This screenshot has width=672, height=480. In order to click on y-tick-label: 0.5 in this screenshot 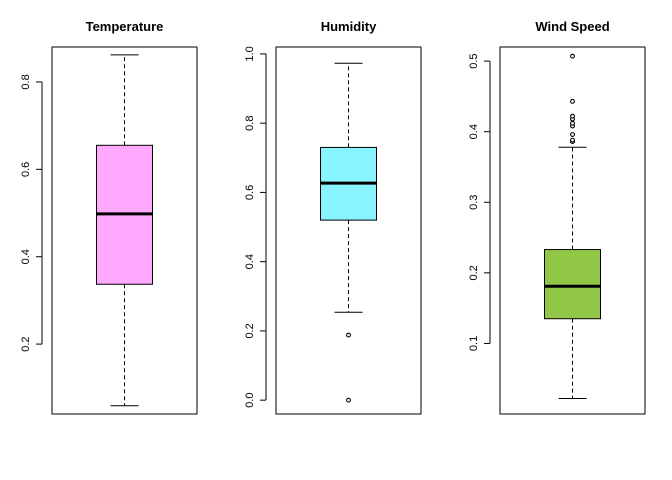, I will do `click(474, 60)`.